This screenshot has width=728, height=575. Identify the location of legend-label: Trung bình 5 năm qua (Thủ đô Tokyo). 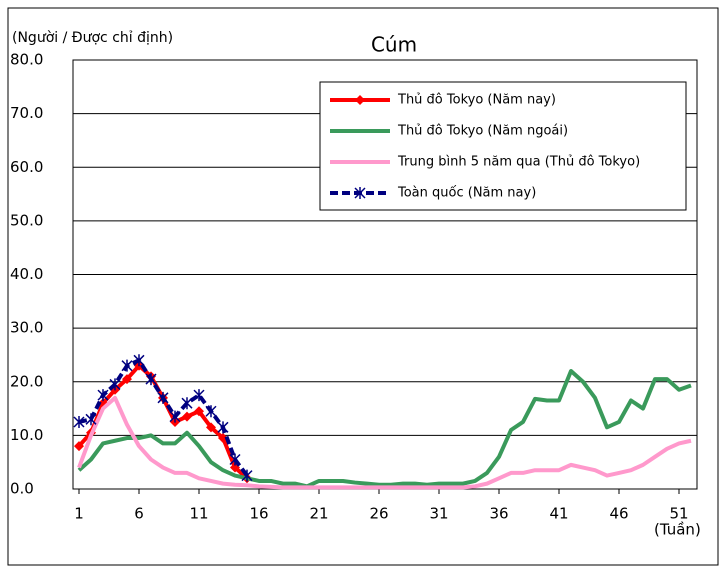
(518, 162).